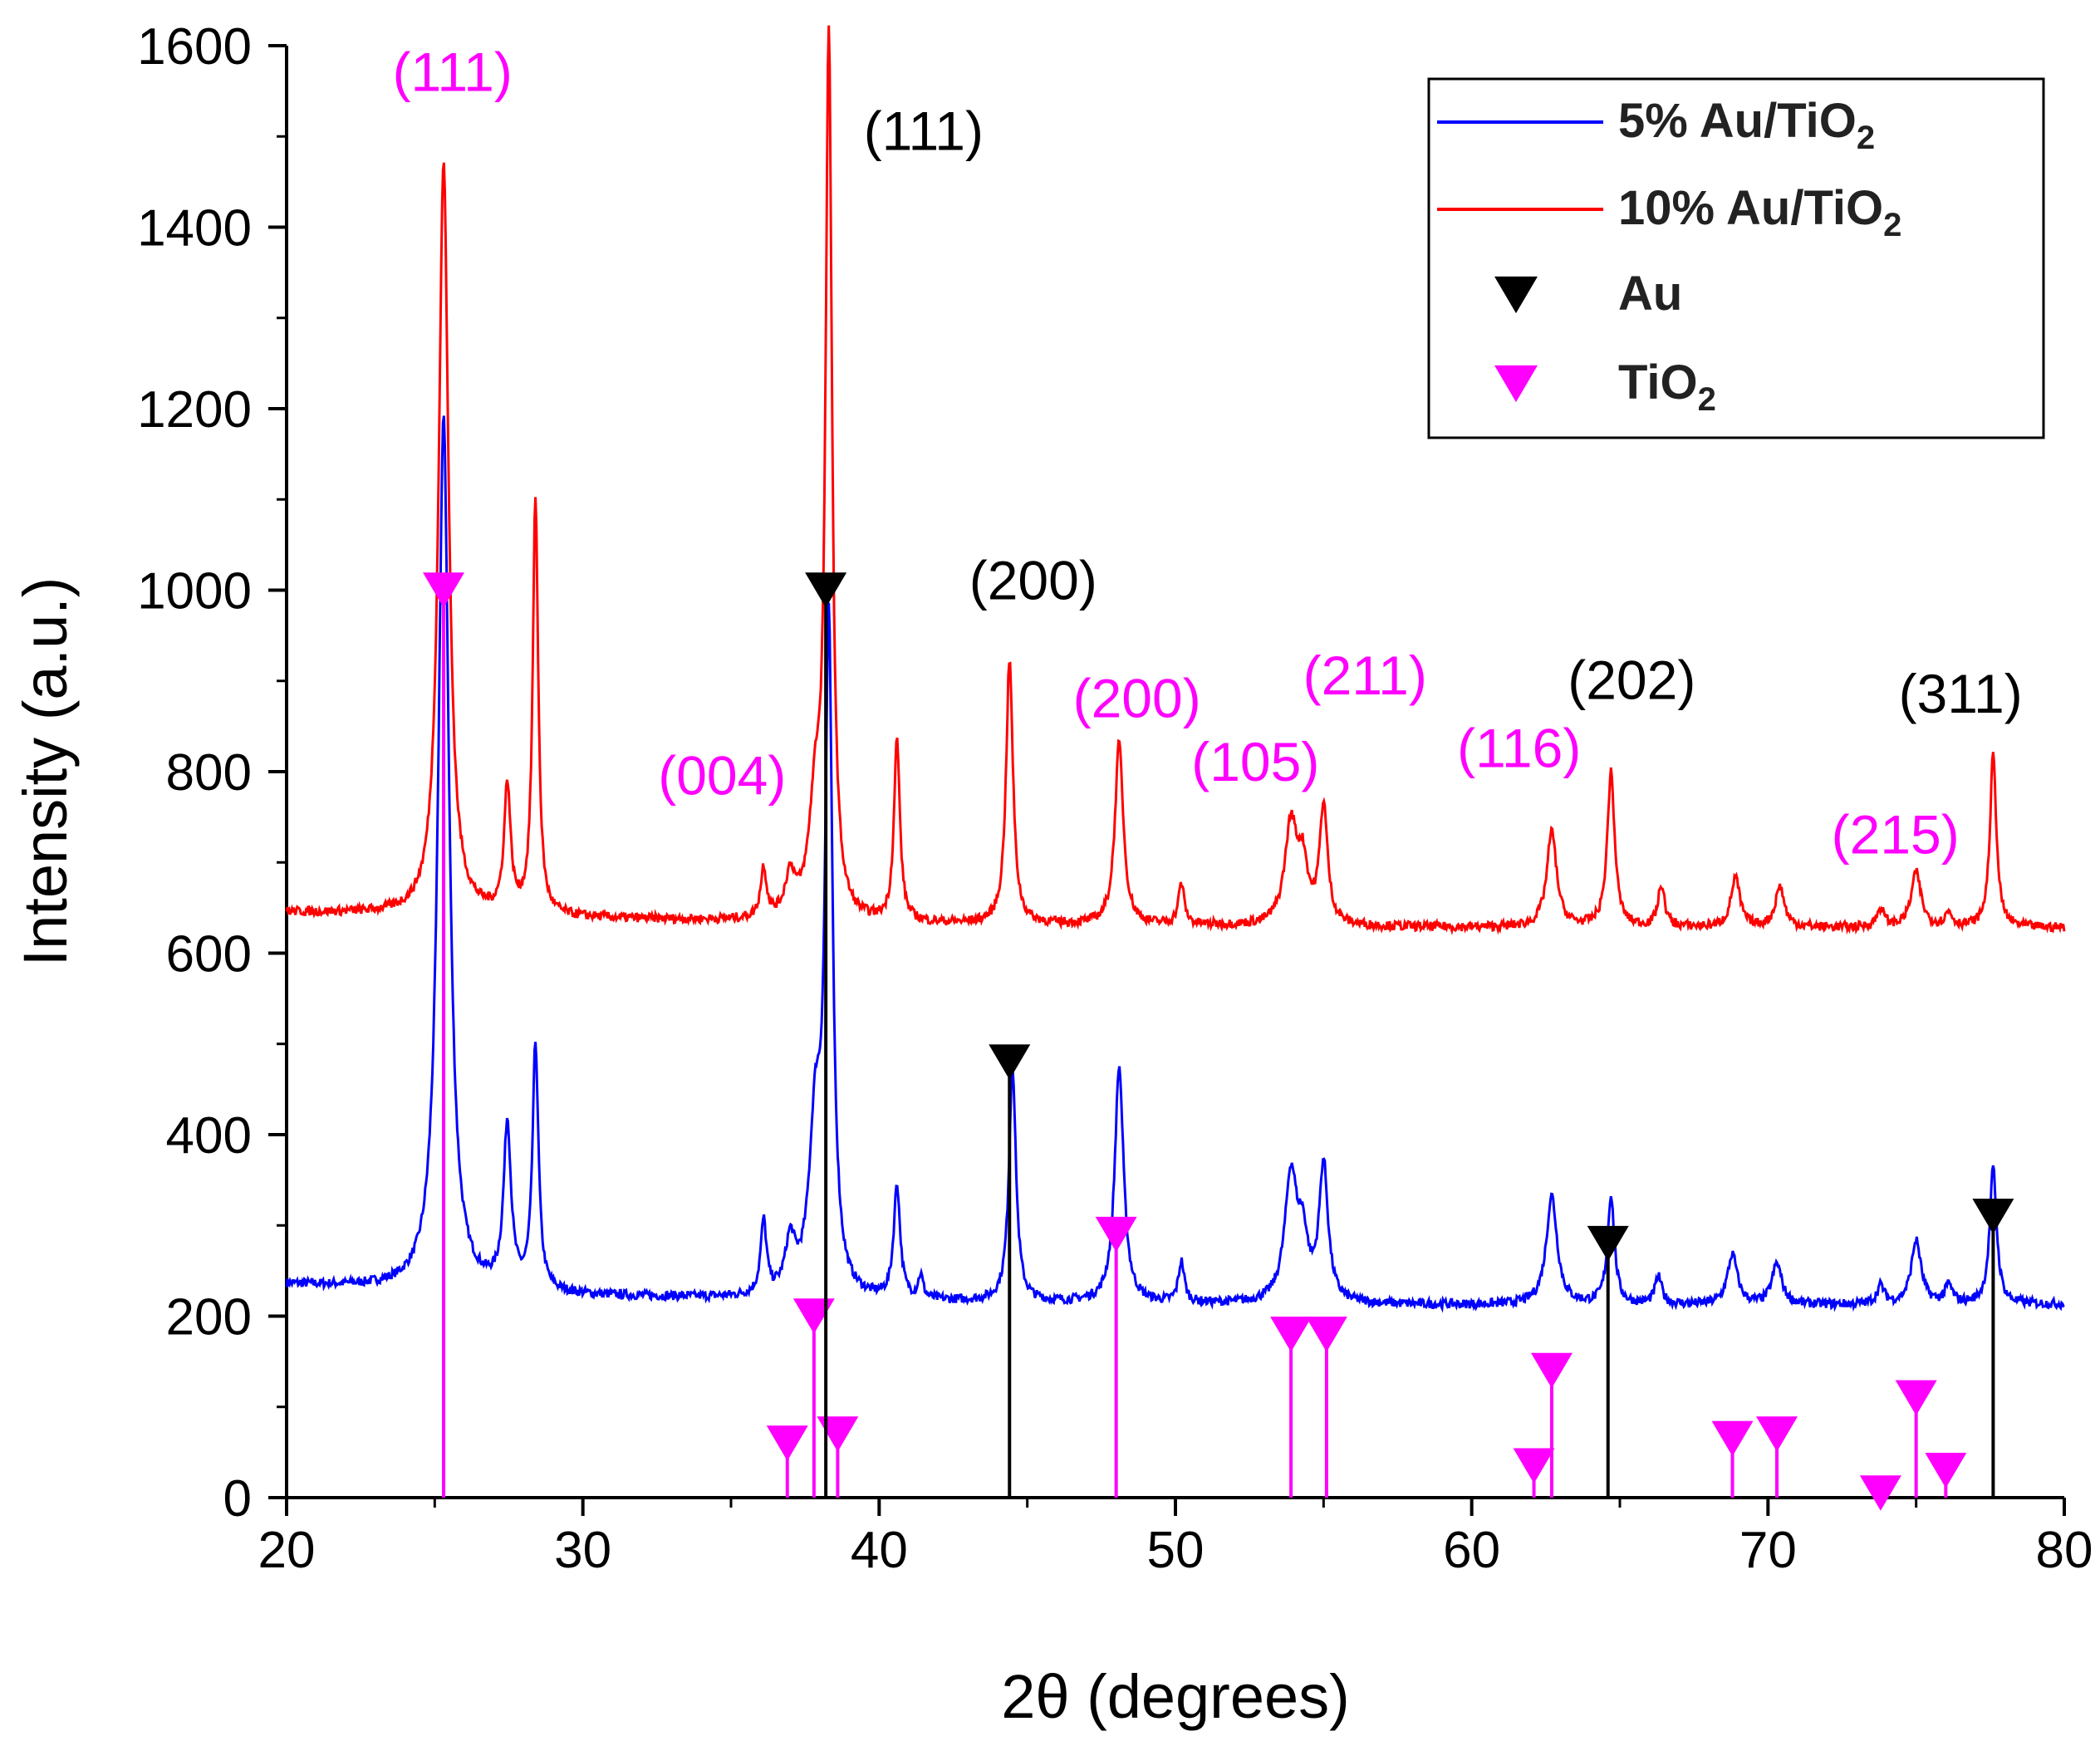 The height and width of the screenshot is (1746, 2100). What do you see at coordinates (194, 228) in the screenshot?
I see `y-tick-label: 1400` at bounding box center [194, 228].